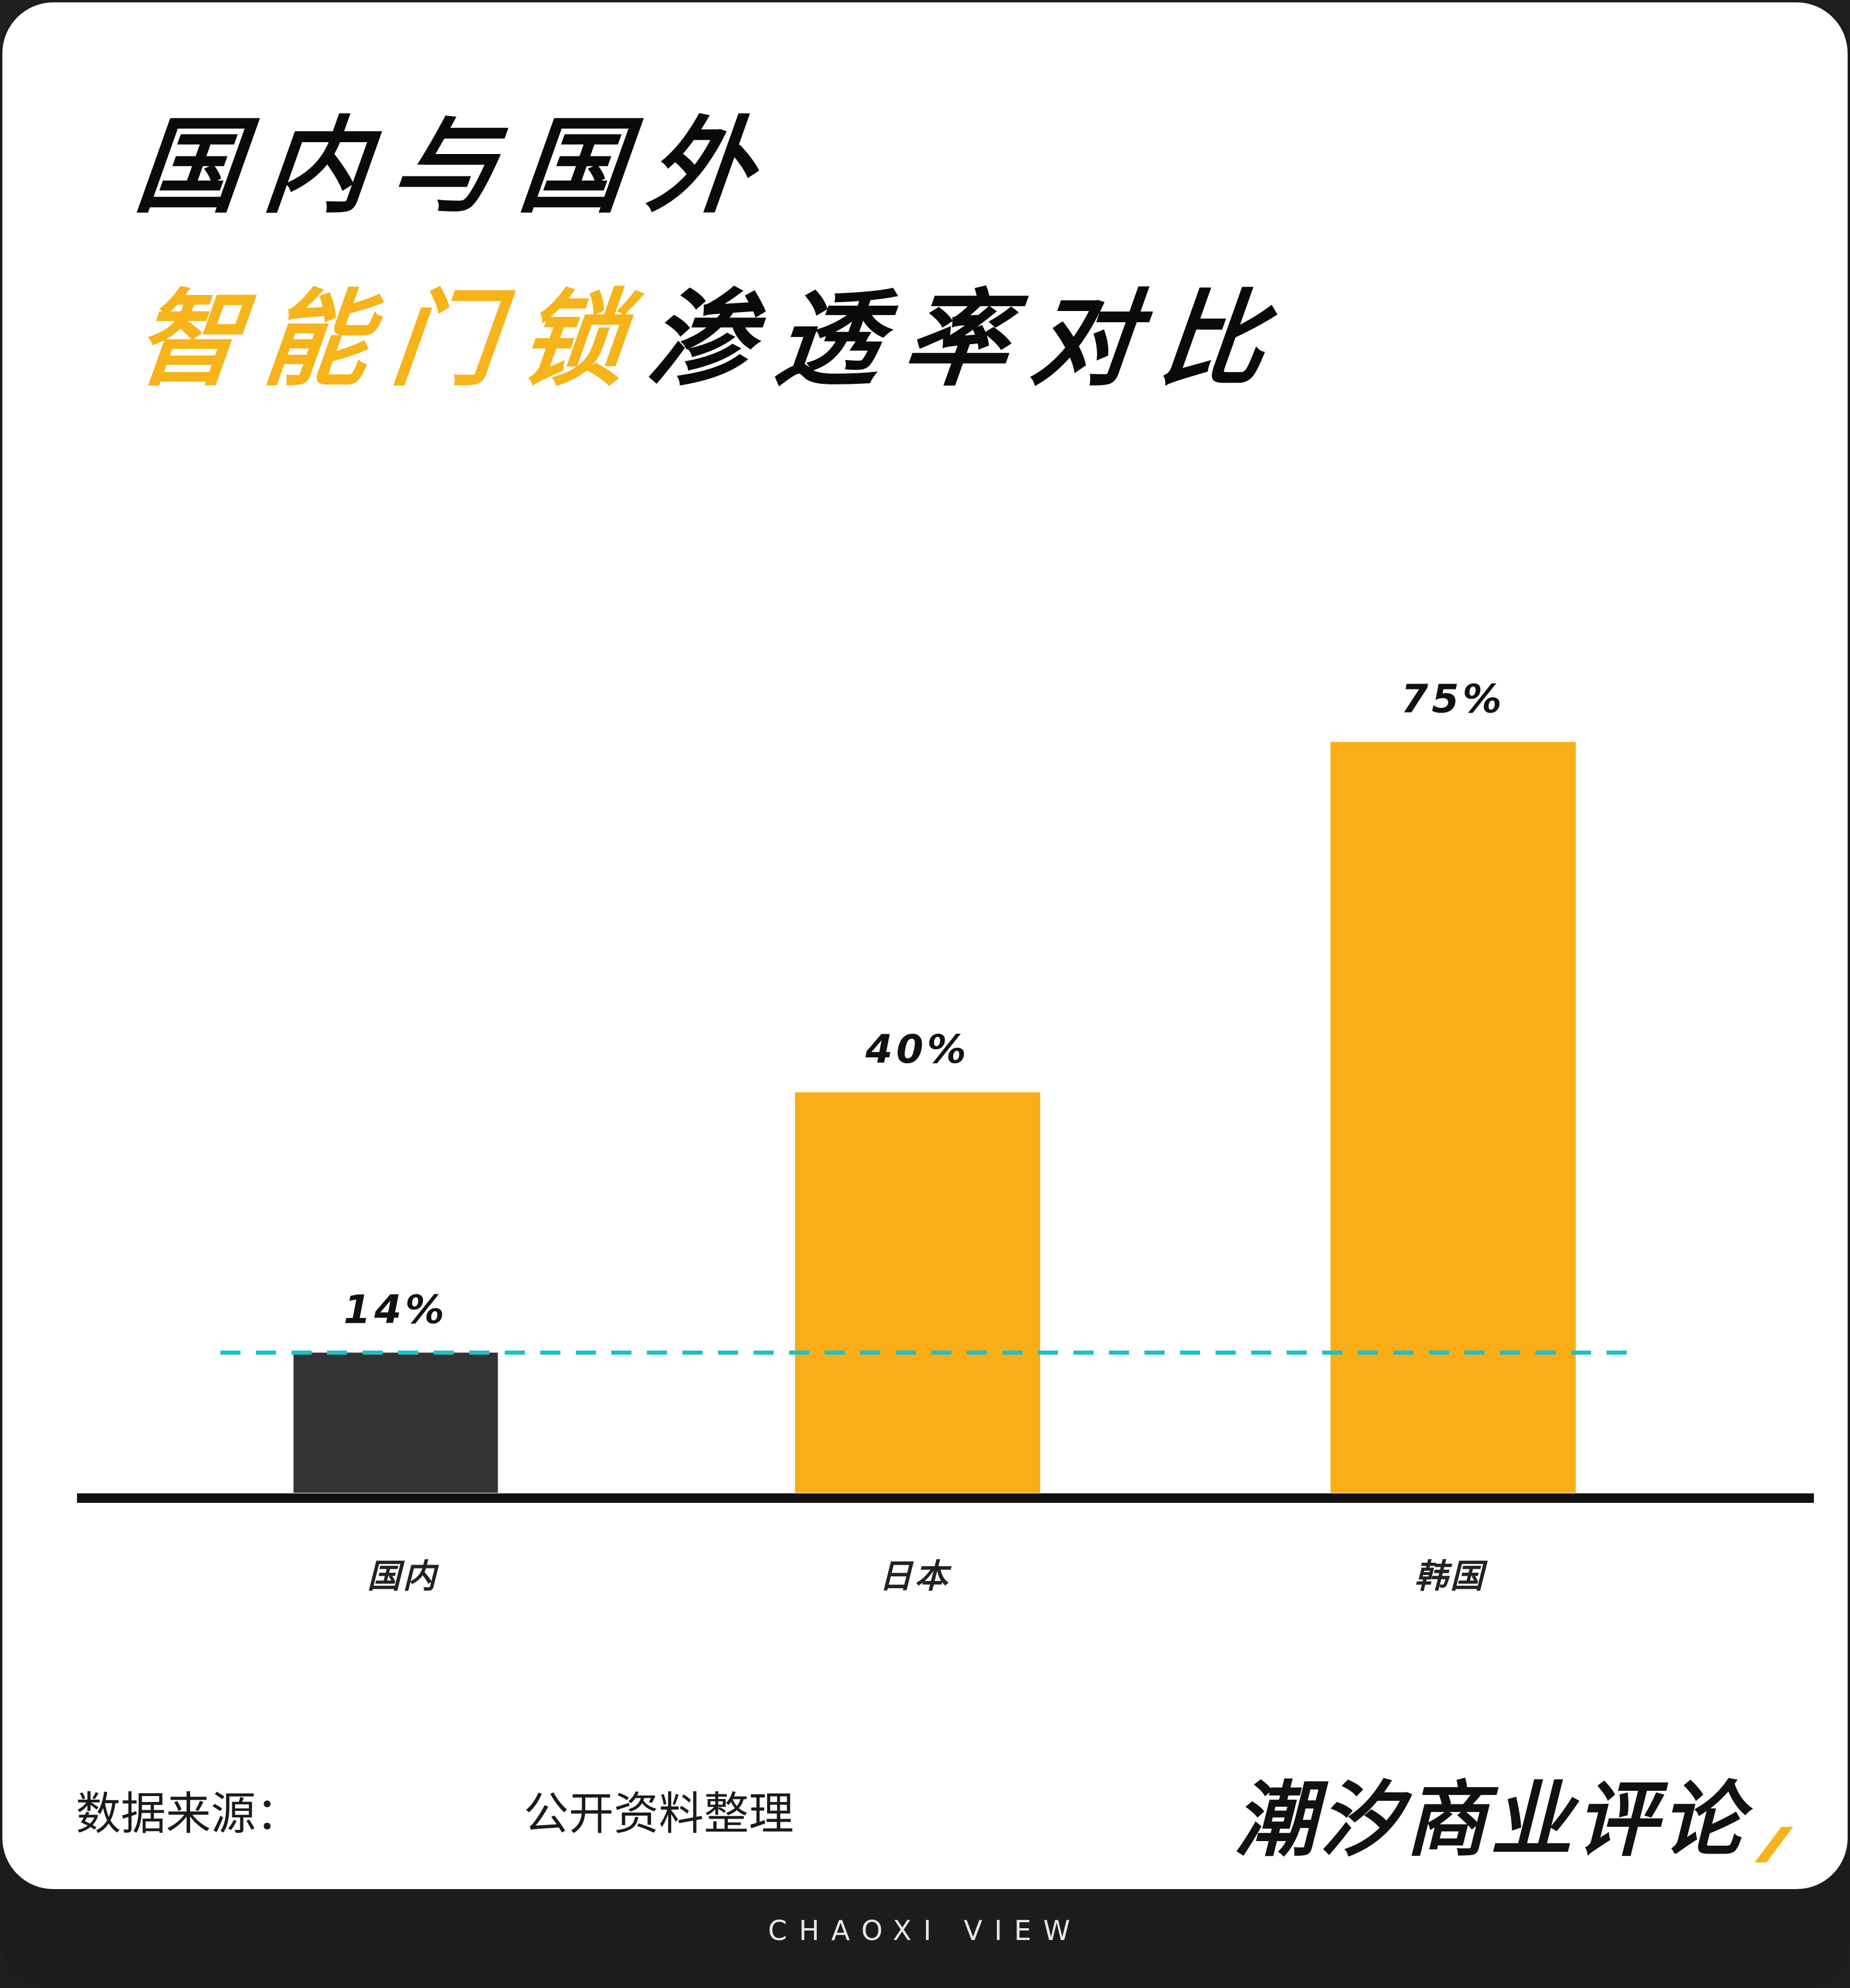 The height and width of the screenshot is (1988, 1850). What do you see at coordinates (404, 1577) in the screenshot?
I see `category-label-0: 国内` at bounding box center [404, 1577].